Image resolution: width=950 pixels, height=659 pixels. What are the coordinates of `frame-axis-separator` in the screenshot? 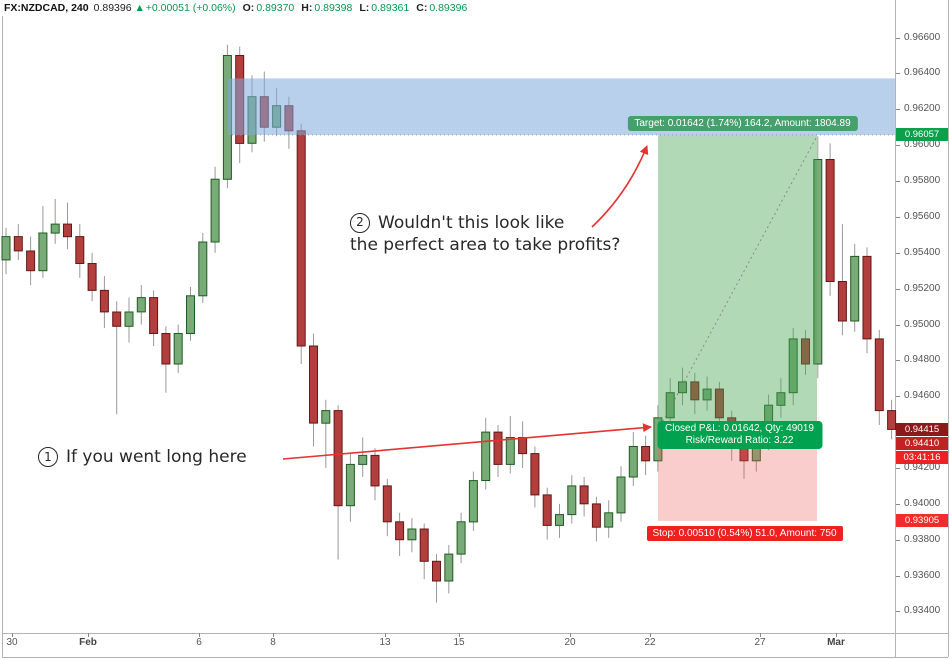 It's located at (895, 328).